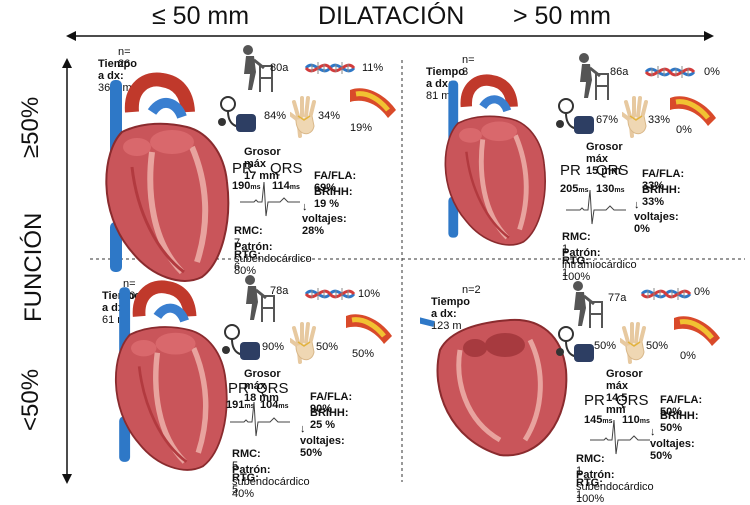  Describe the element at coordinates (237, 267) in the screenshot. I see `rtg-value: 6` at that location.